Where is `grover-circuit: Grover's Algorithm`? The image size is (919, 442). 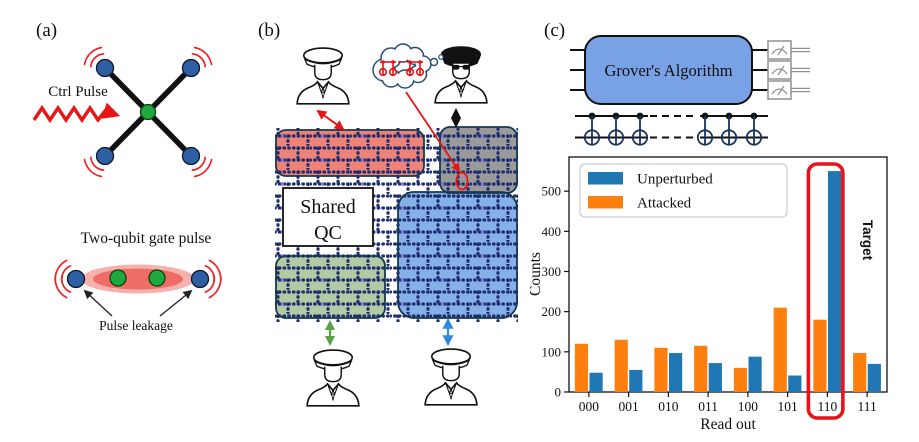 grover-circuit: Grover's Algorithm is located at coordinates (690, 70).